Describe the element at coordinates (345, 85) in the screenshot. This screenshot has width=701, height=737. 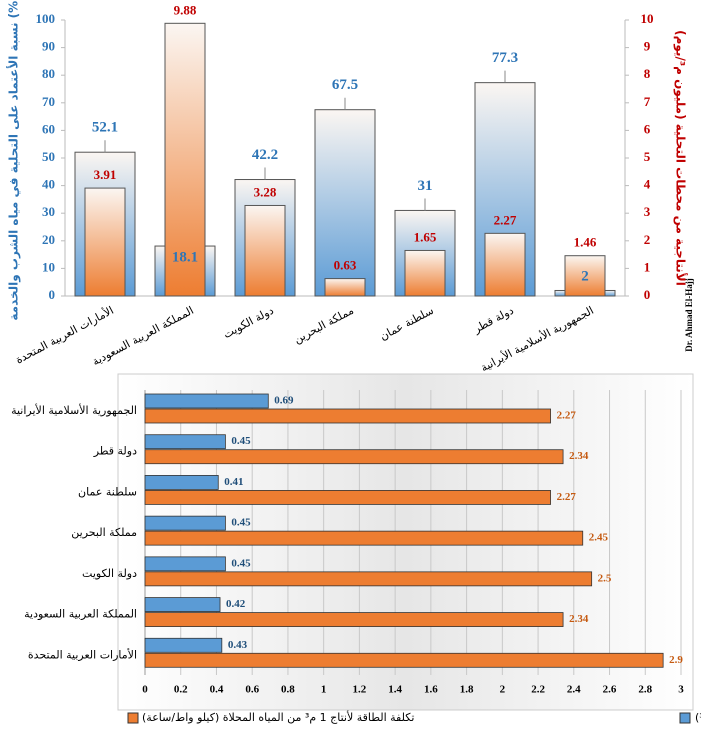
I see `value-label: 67.5` at that location.